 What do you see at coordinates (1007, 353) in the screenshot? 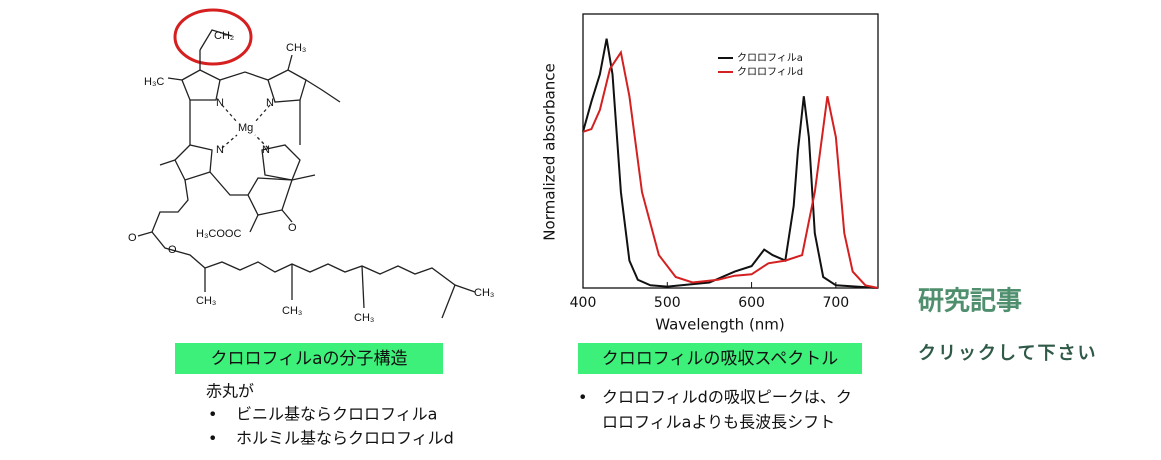
I see `link-subtitle: クリックして下さい` at bounding box center [1007, 353].